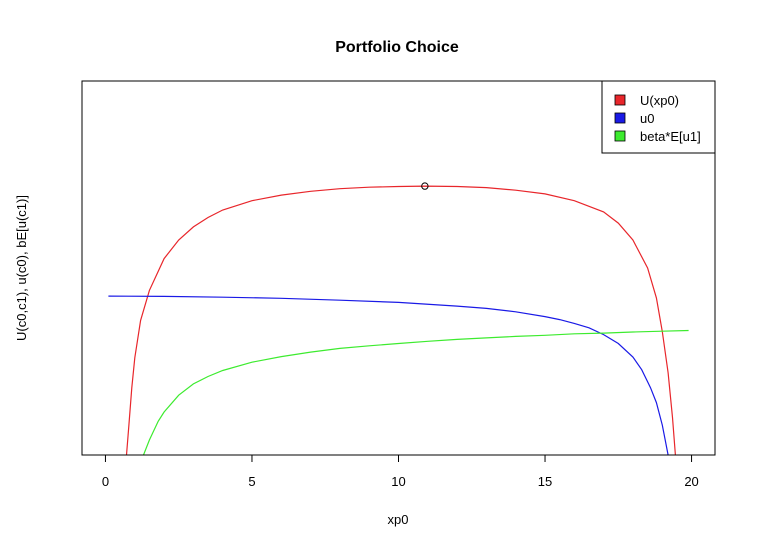  Describe the element at coordinates (658, 117) in the screenshot. I see `legend: U(xp0) u0 beta*E[u1]` at that location.